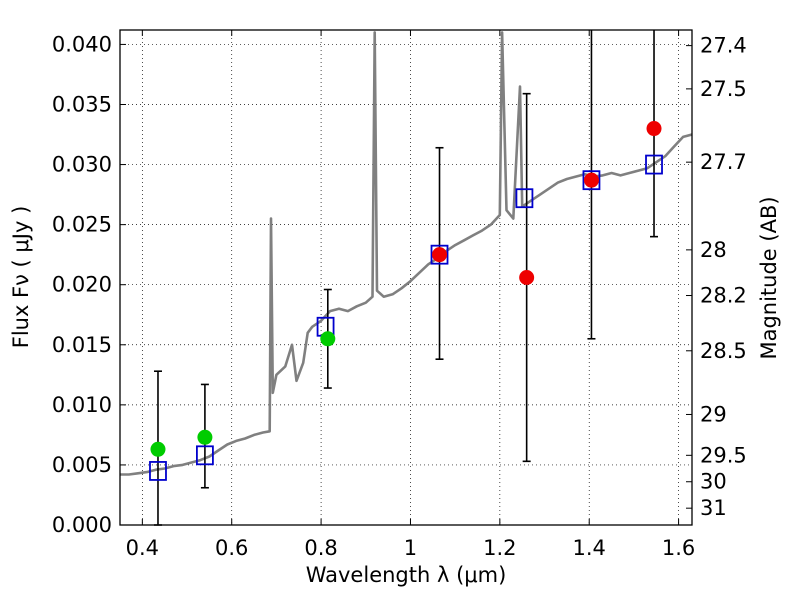 Image resolution: width=800 pixels, height=600 pixels. Describe the element at coordinates (410, 548) in the screenshot. I see `x-tick-label-3: 1` at that location.